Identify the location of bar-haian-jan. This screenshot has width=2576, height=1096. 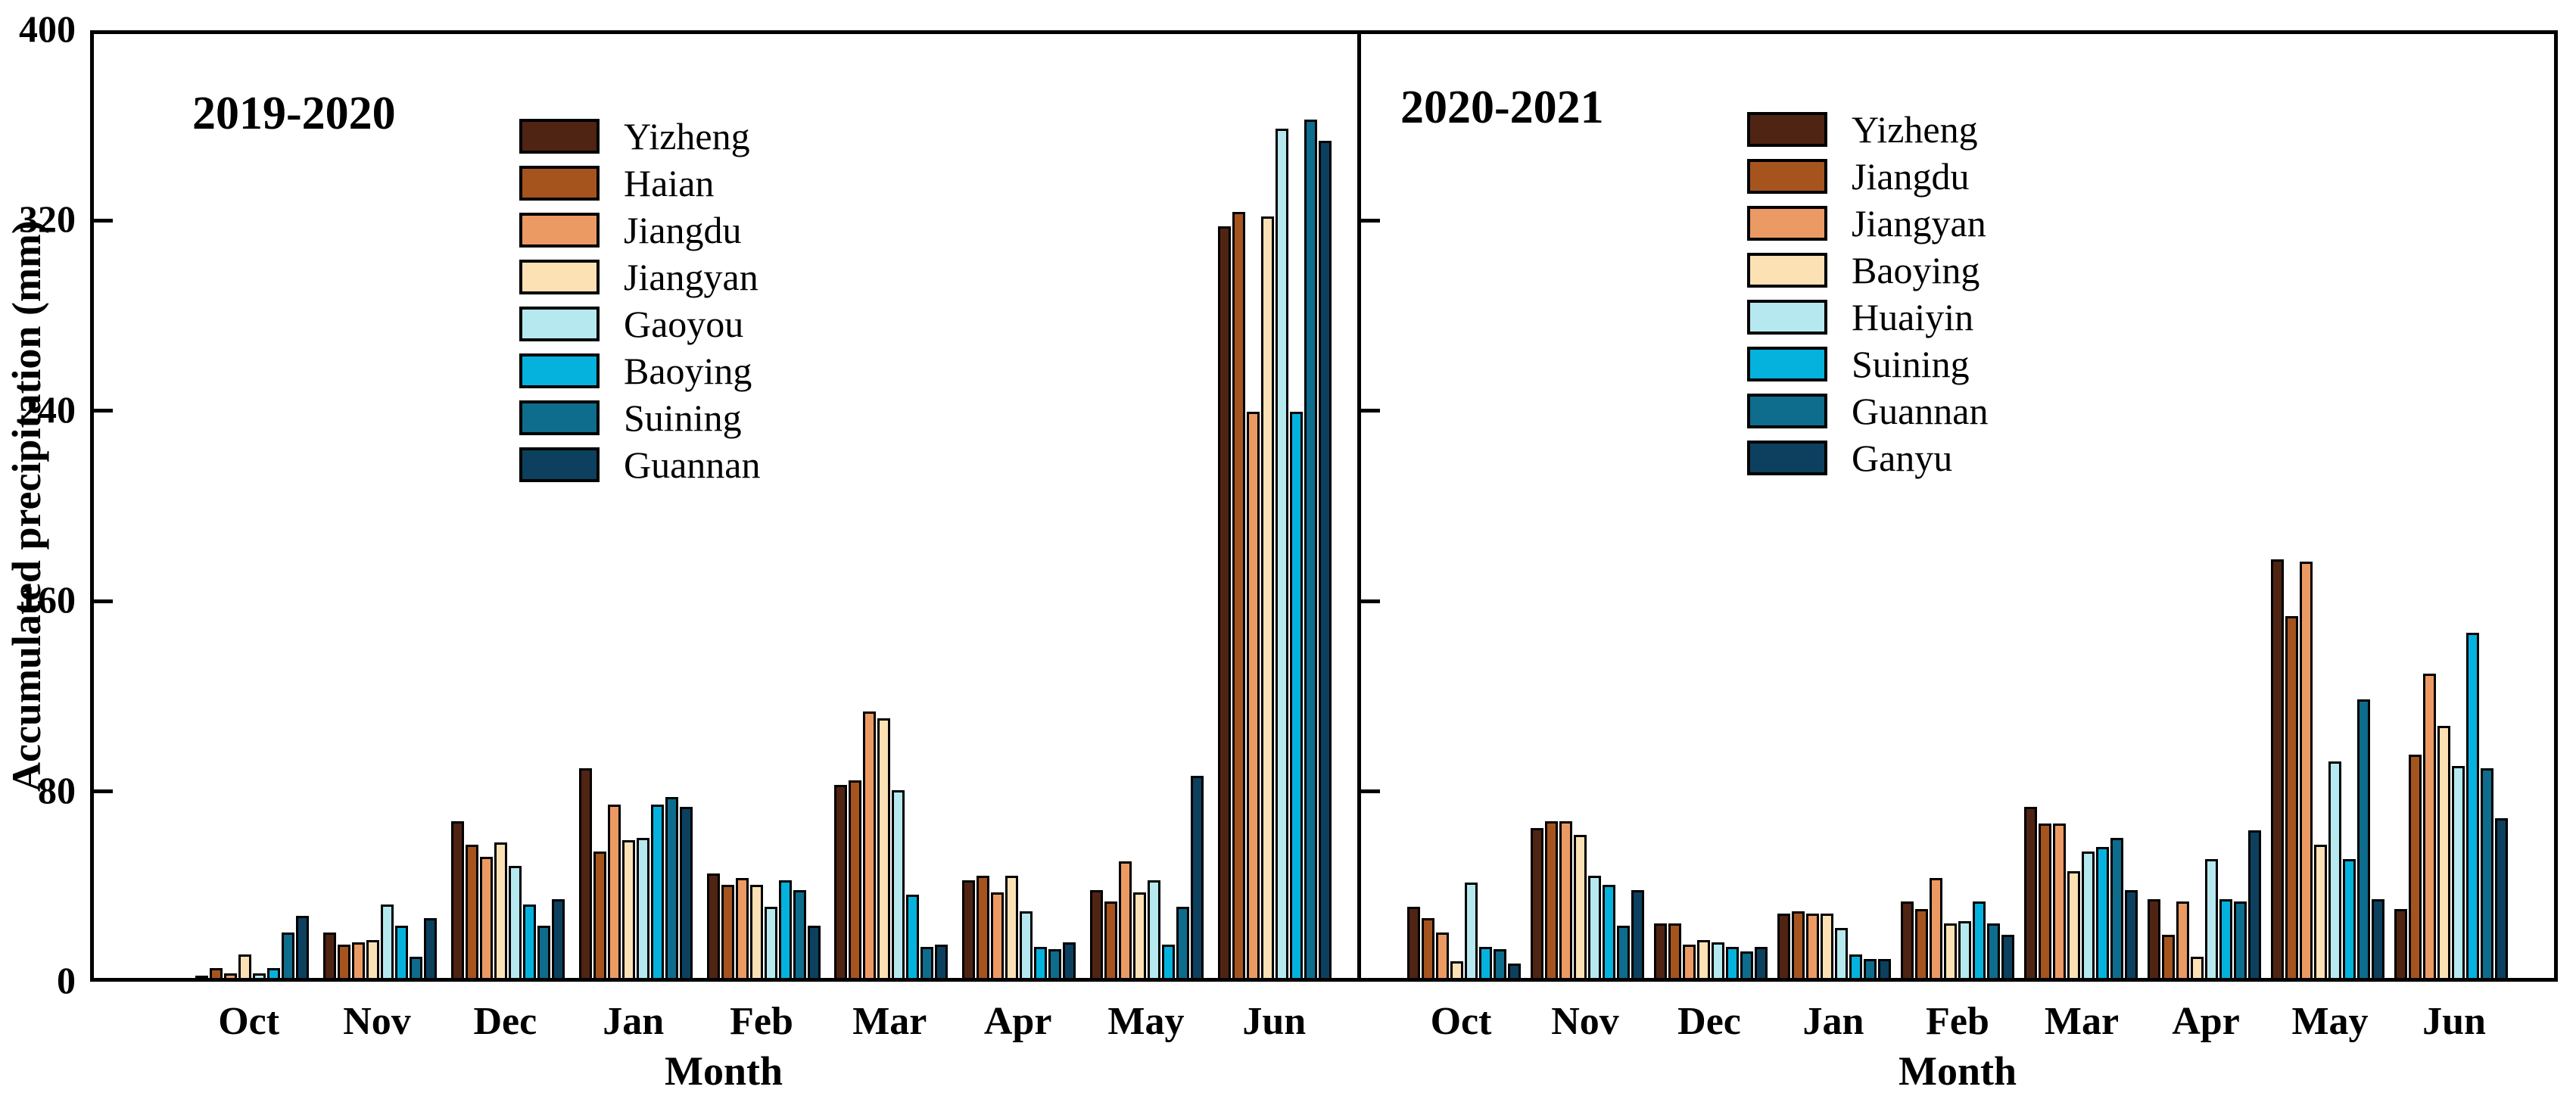
(599, 915).